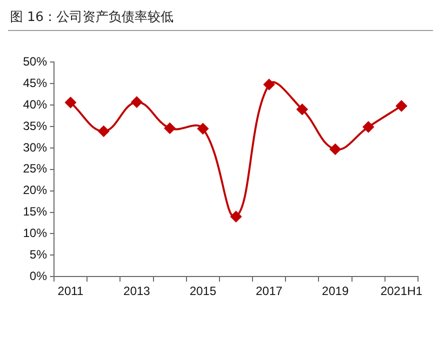  What do you see at coordinates (35, 125) in the screenshot?
I see `y-tick-label: 35%` at bounding box center [35, 125].